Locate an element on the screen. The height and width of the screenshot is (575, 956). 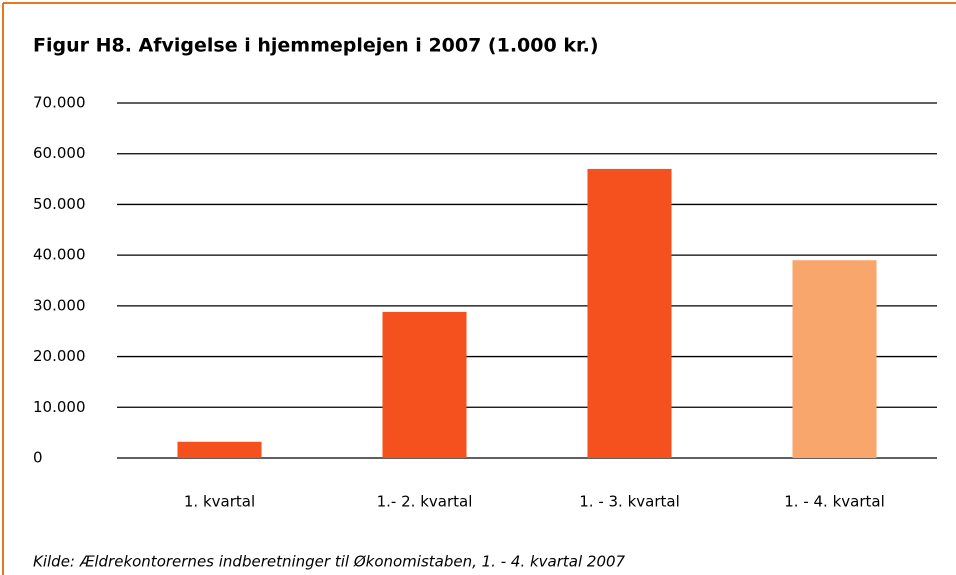
x-tick-label: 1.- 2. kvartal is located at coordinates (425, 502).